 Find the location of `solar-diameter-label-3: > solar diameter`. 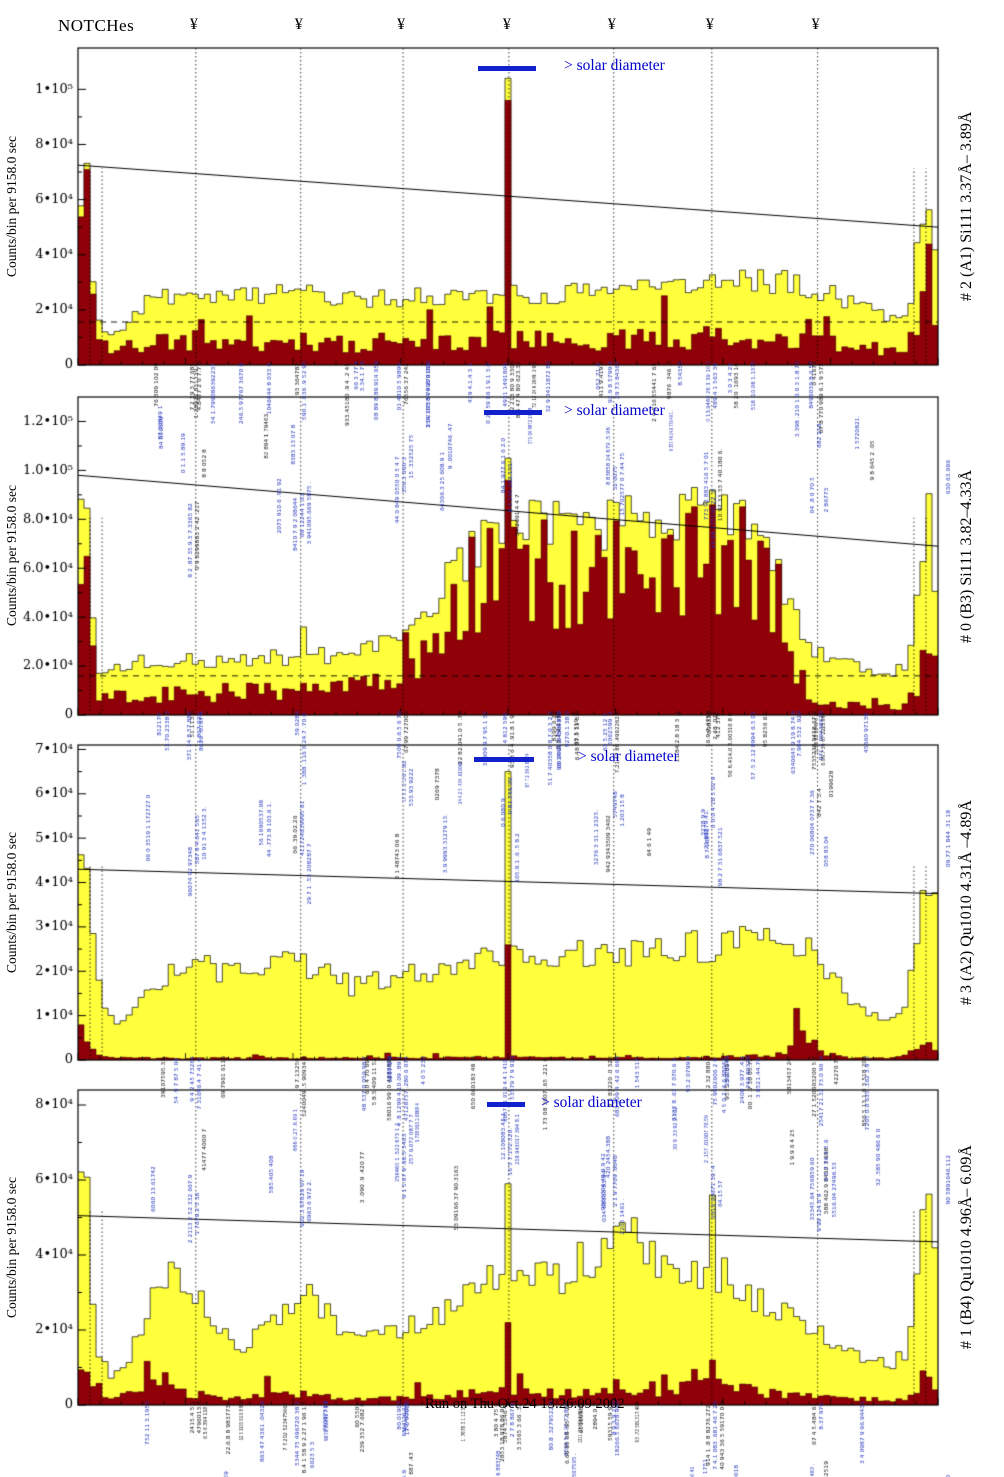

solar-diameter-label-3: > solar diameter is located at coordinates (628, 756).